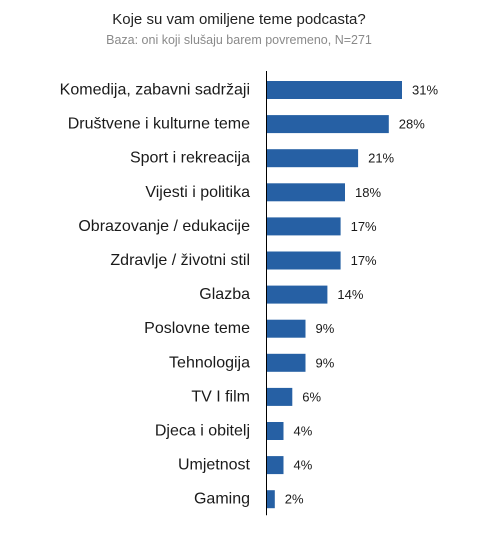 The height and width of the screenshot is (538, 478). Describe the element at coordinates (197, 192) in the screenshot. I see `category-label-3: Vijesti i politika` at that location.